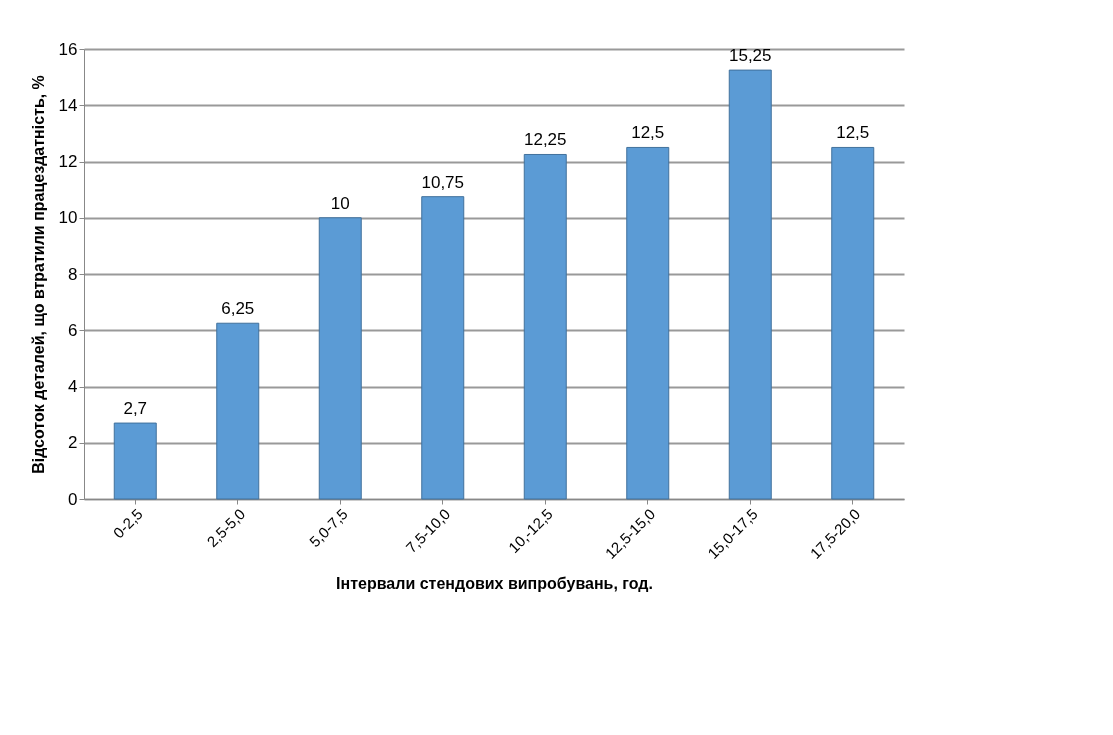 The width and height of the screenshot is (1113, 735). What do you see at coordinates (340, 203) in the screenshot?
I see `data-label: 10` at bounding box center [340, 203].